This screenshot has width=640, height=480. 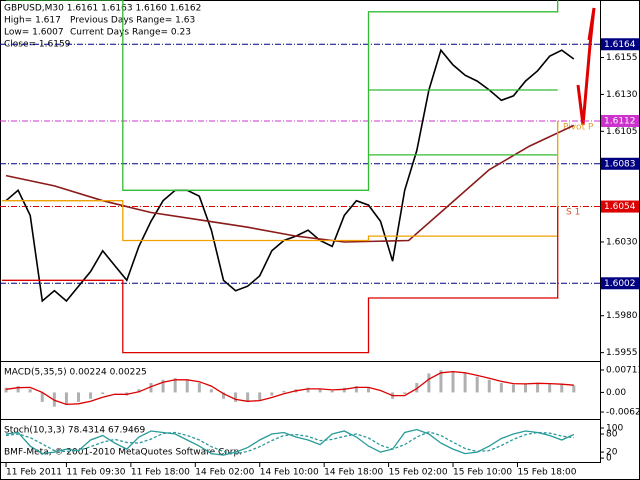 I want to click on y-tick-label: 80, so click(x=612, y=435).